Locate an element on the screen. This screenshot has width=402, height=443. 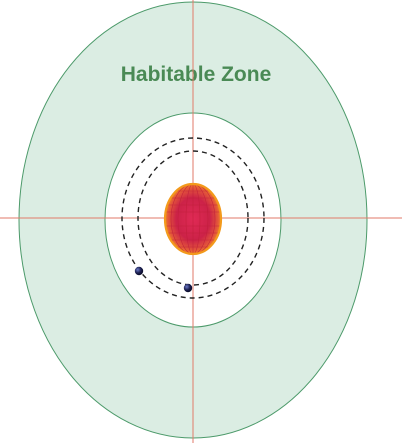
star is located at coordinates (193, 219).